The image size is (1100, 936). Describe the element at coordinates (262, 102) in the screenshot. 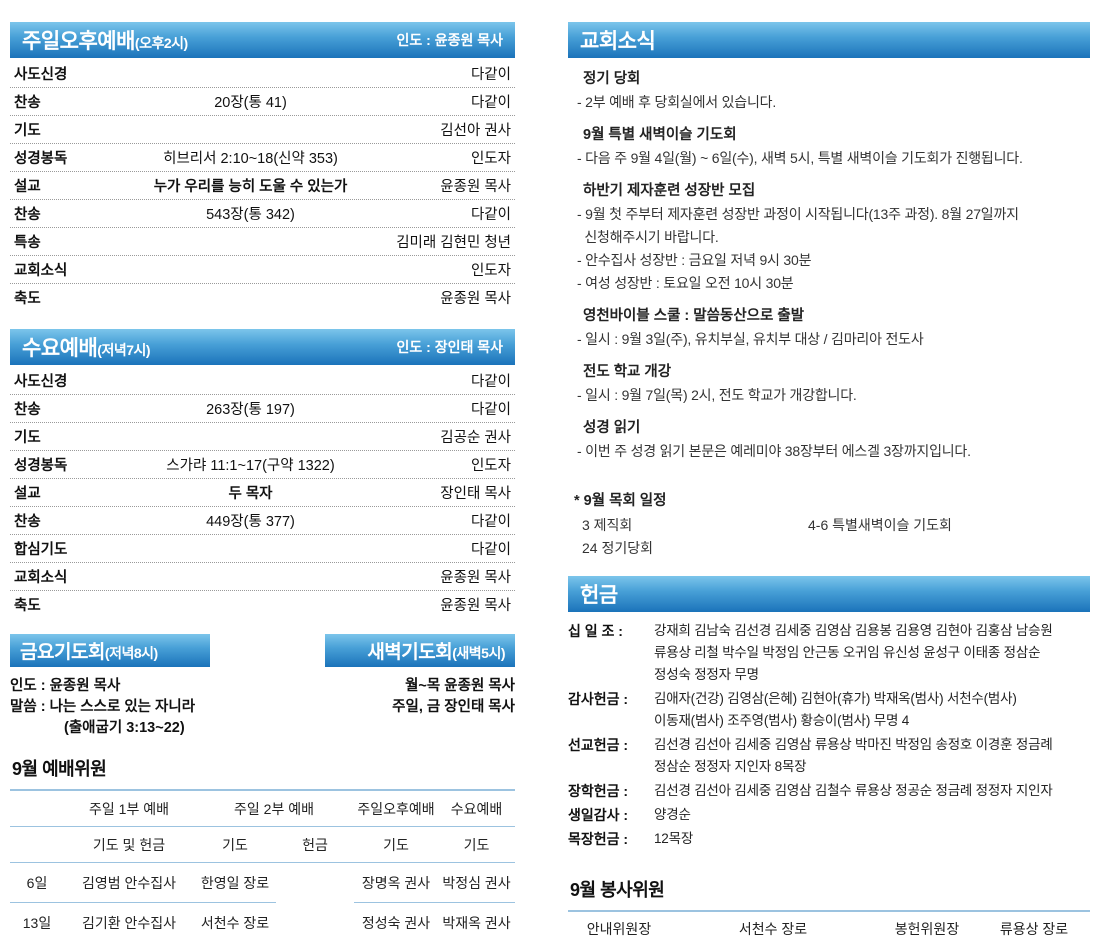

I see `service-row: 찬송 20장(통 41) 다같이` at that location.